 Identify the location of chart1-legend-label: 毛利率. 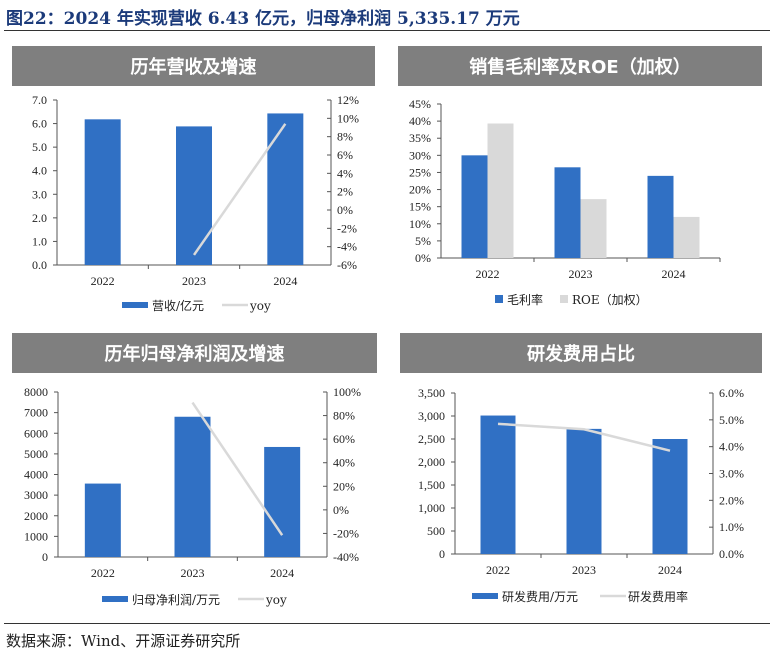
(525, 299).